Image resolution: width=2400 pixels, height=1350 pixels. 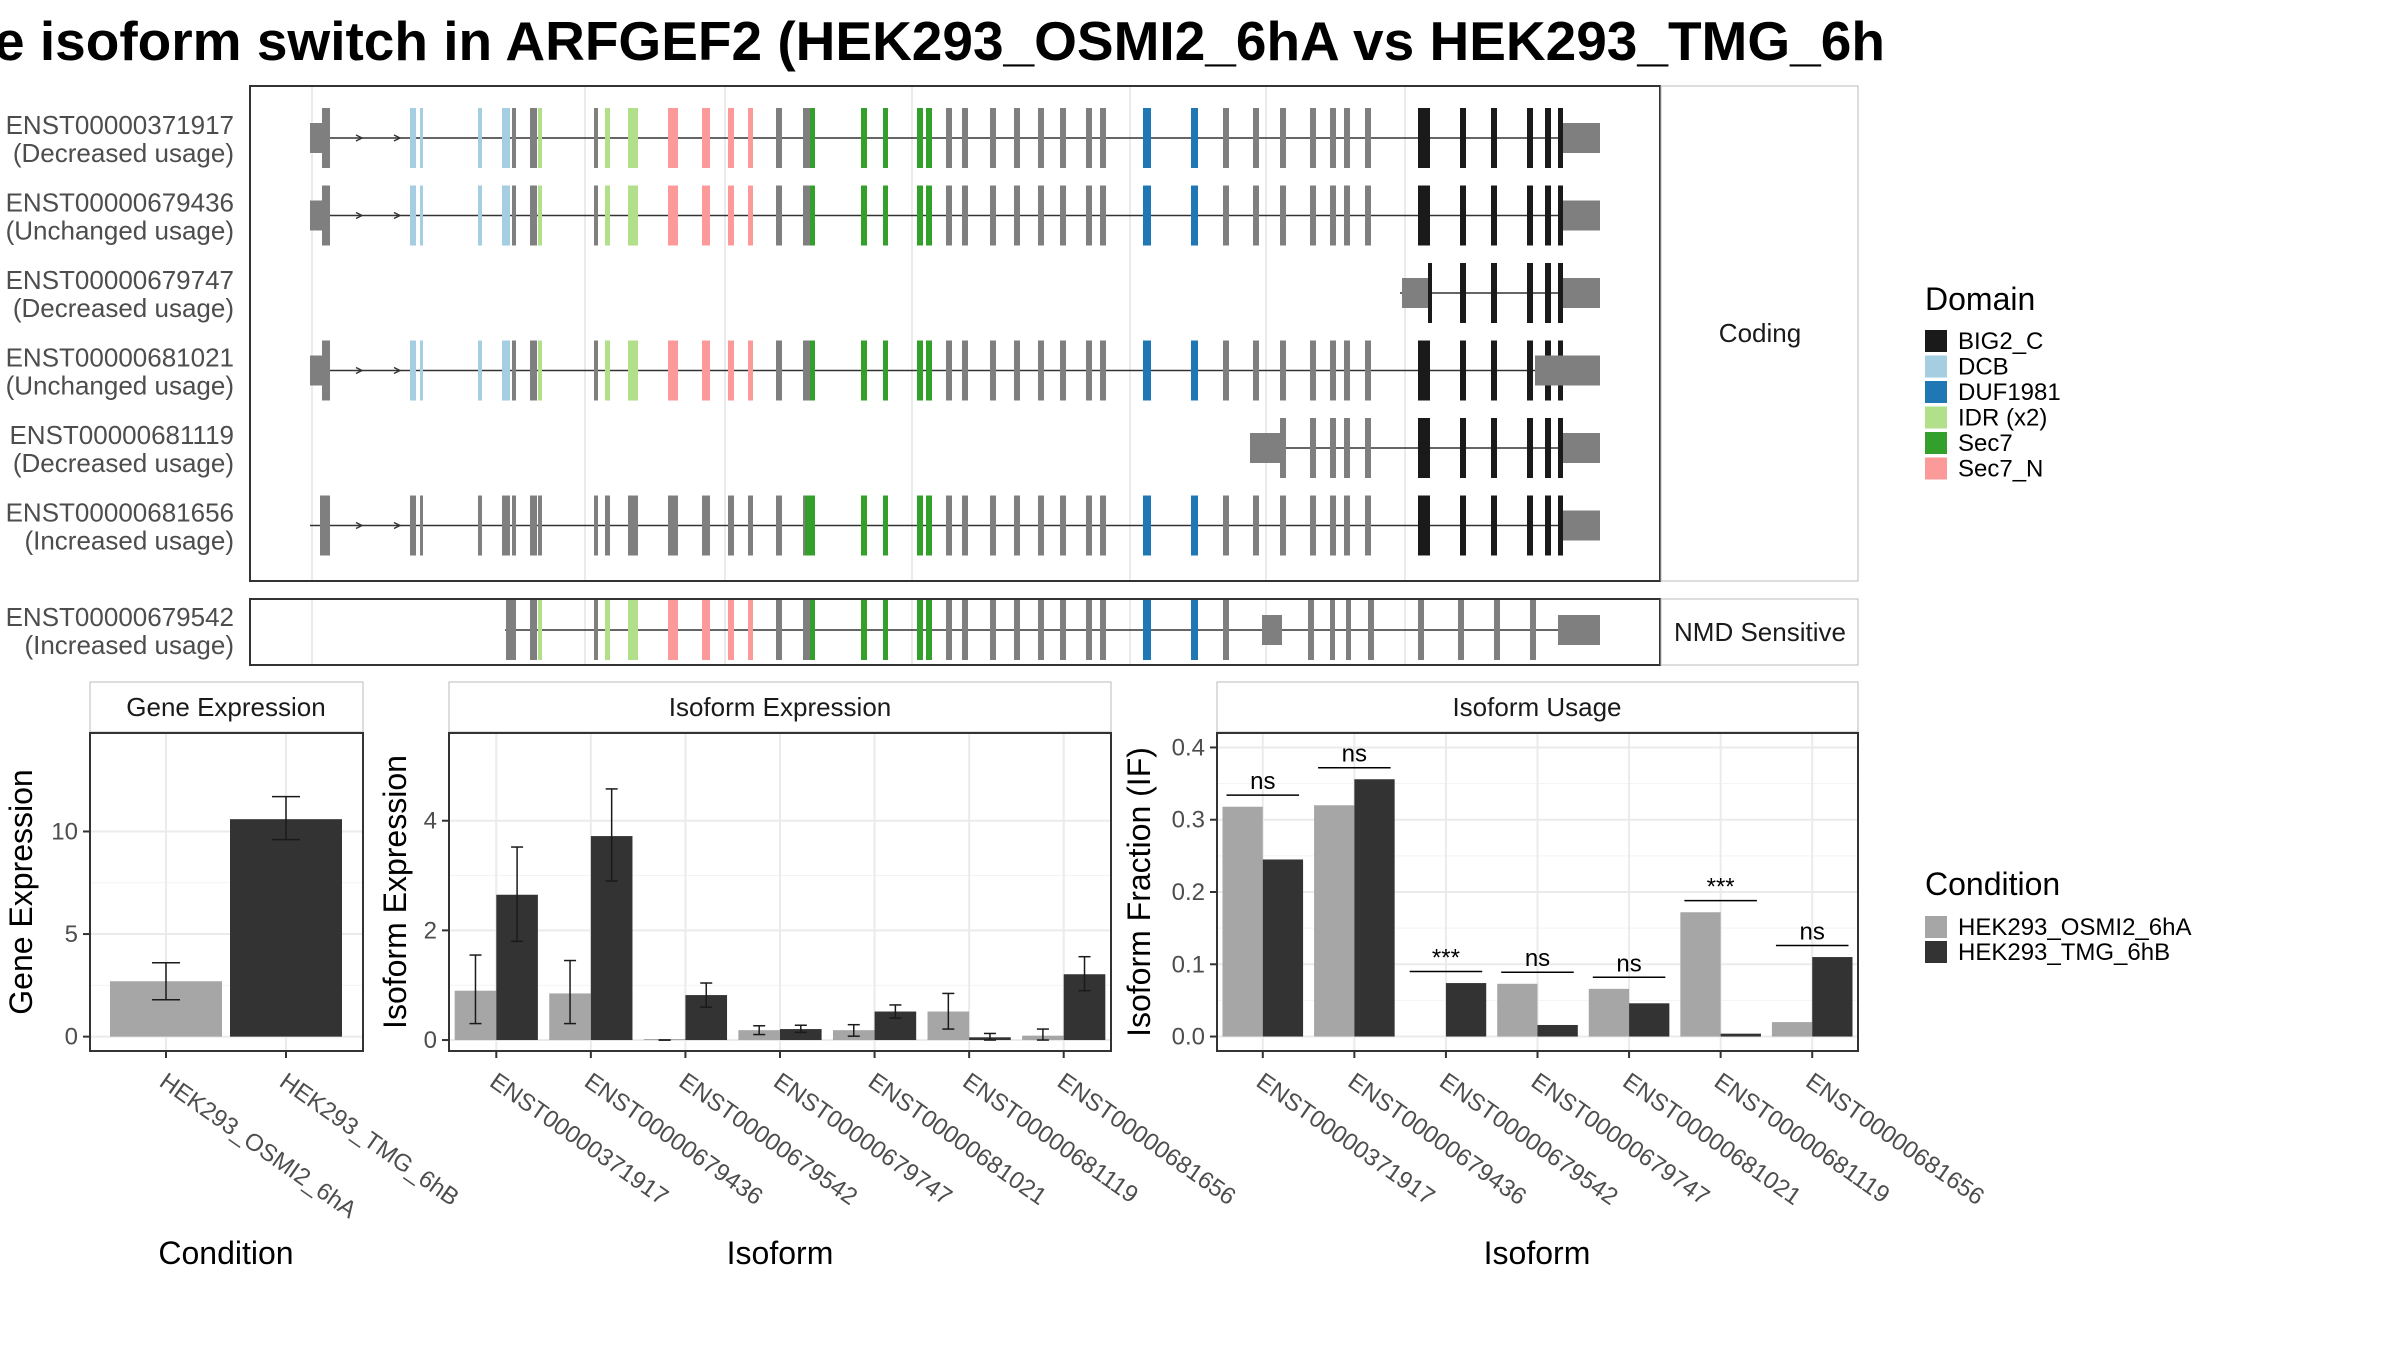 I want to click on transcript-usage-label: (Increased usage), so click(x=129, y=645).